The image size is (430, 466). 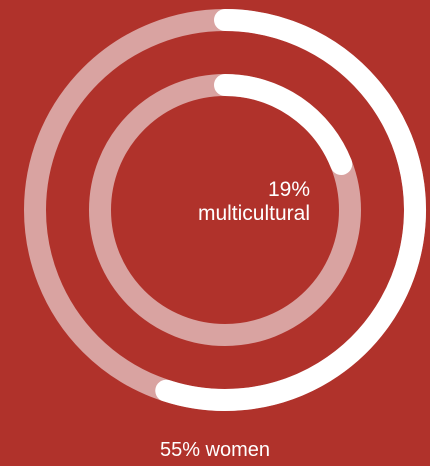 I want to click on inner-ring-value: 19%, so click(x=288, y=189).